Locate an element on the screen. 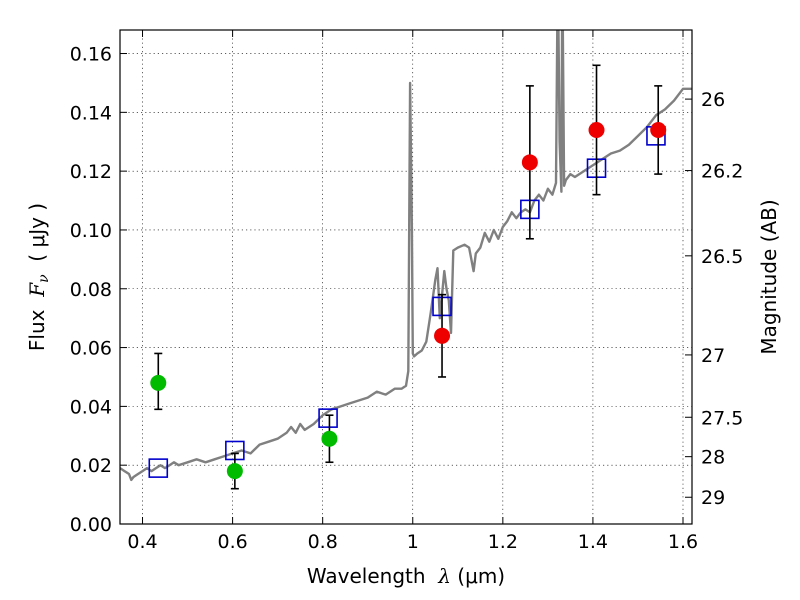  x-tick-label-6: 1.6 is located at coordinates (683, 542).